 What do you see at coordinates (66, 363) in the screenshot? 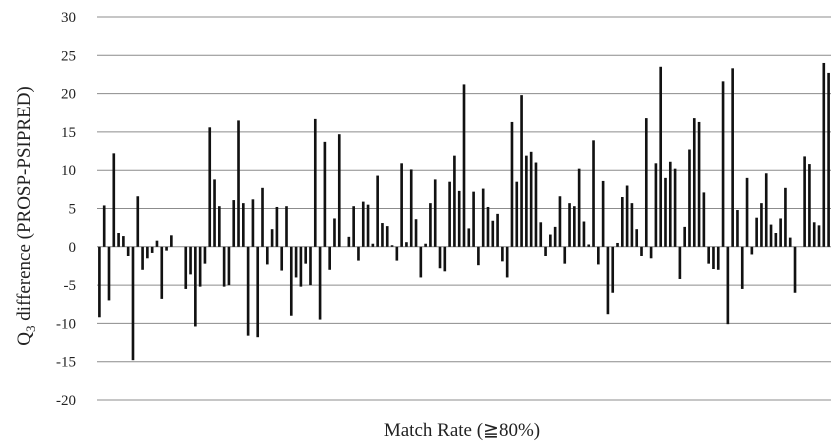
I see `y-tick-label: -15` at bounding box center [66, 363].